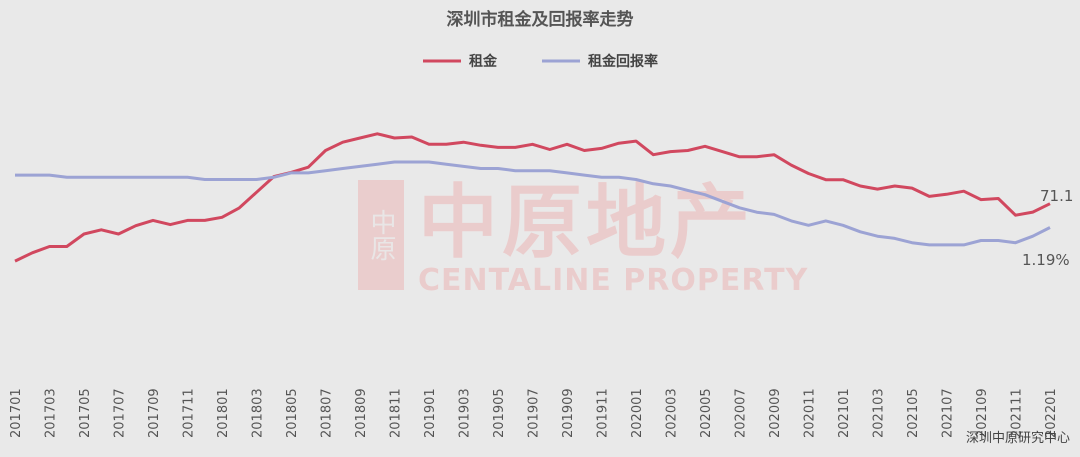  What do you see at coordinates (483, 61) in the screenshot?
I see `legend-label-rent: 租金` at bounding box center [483, 61].